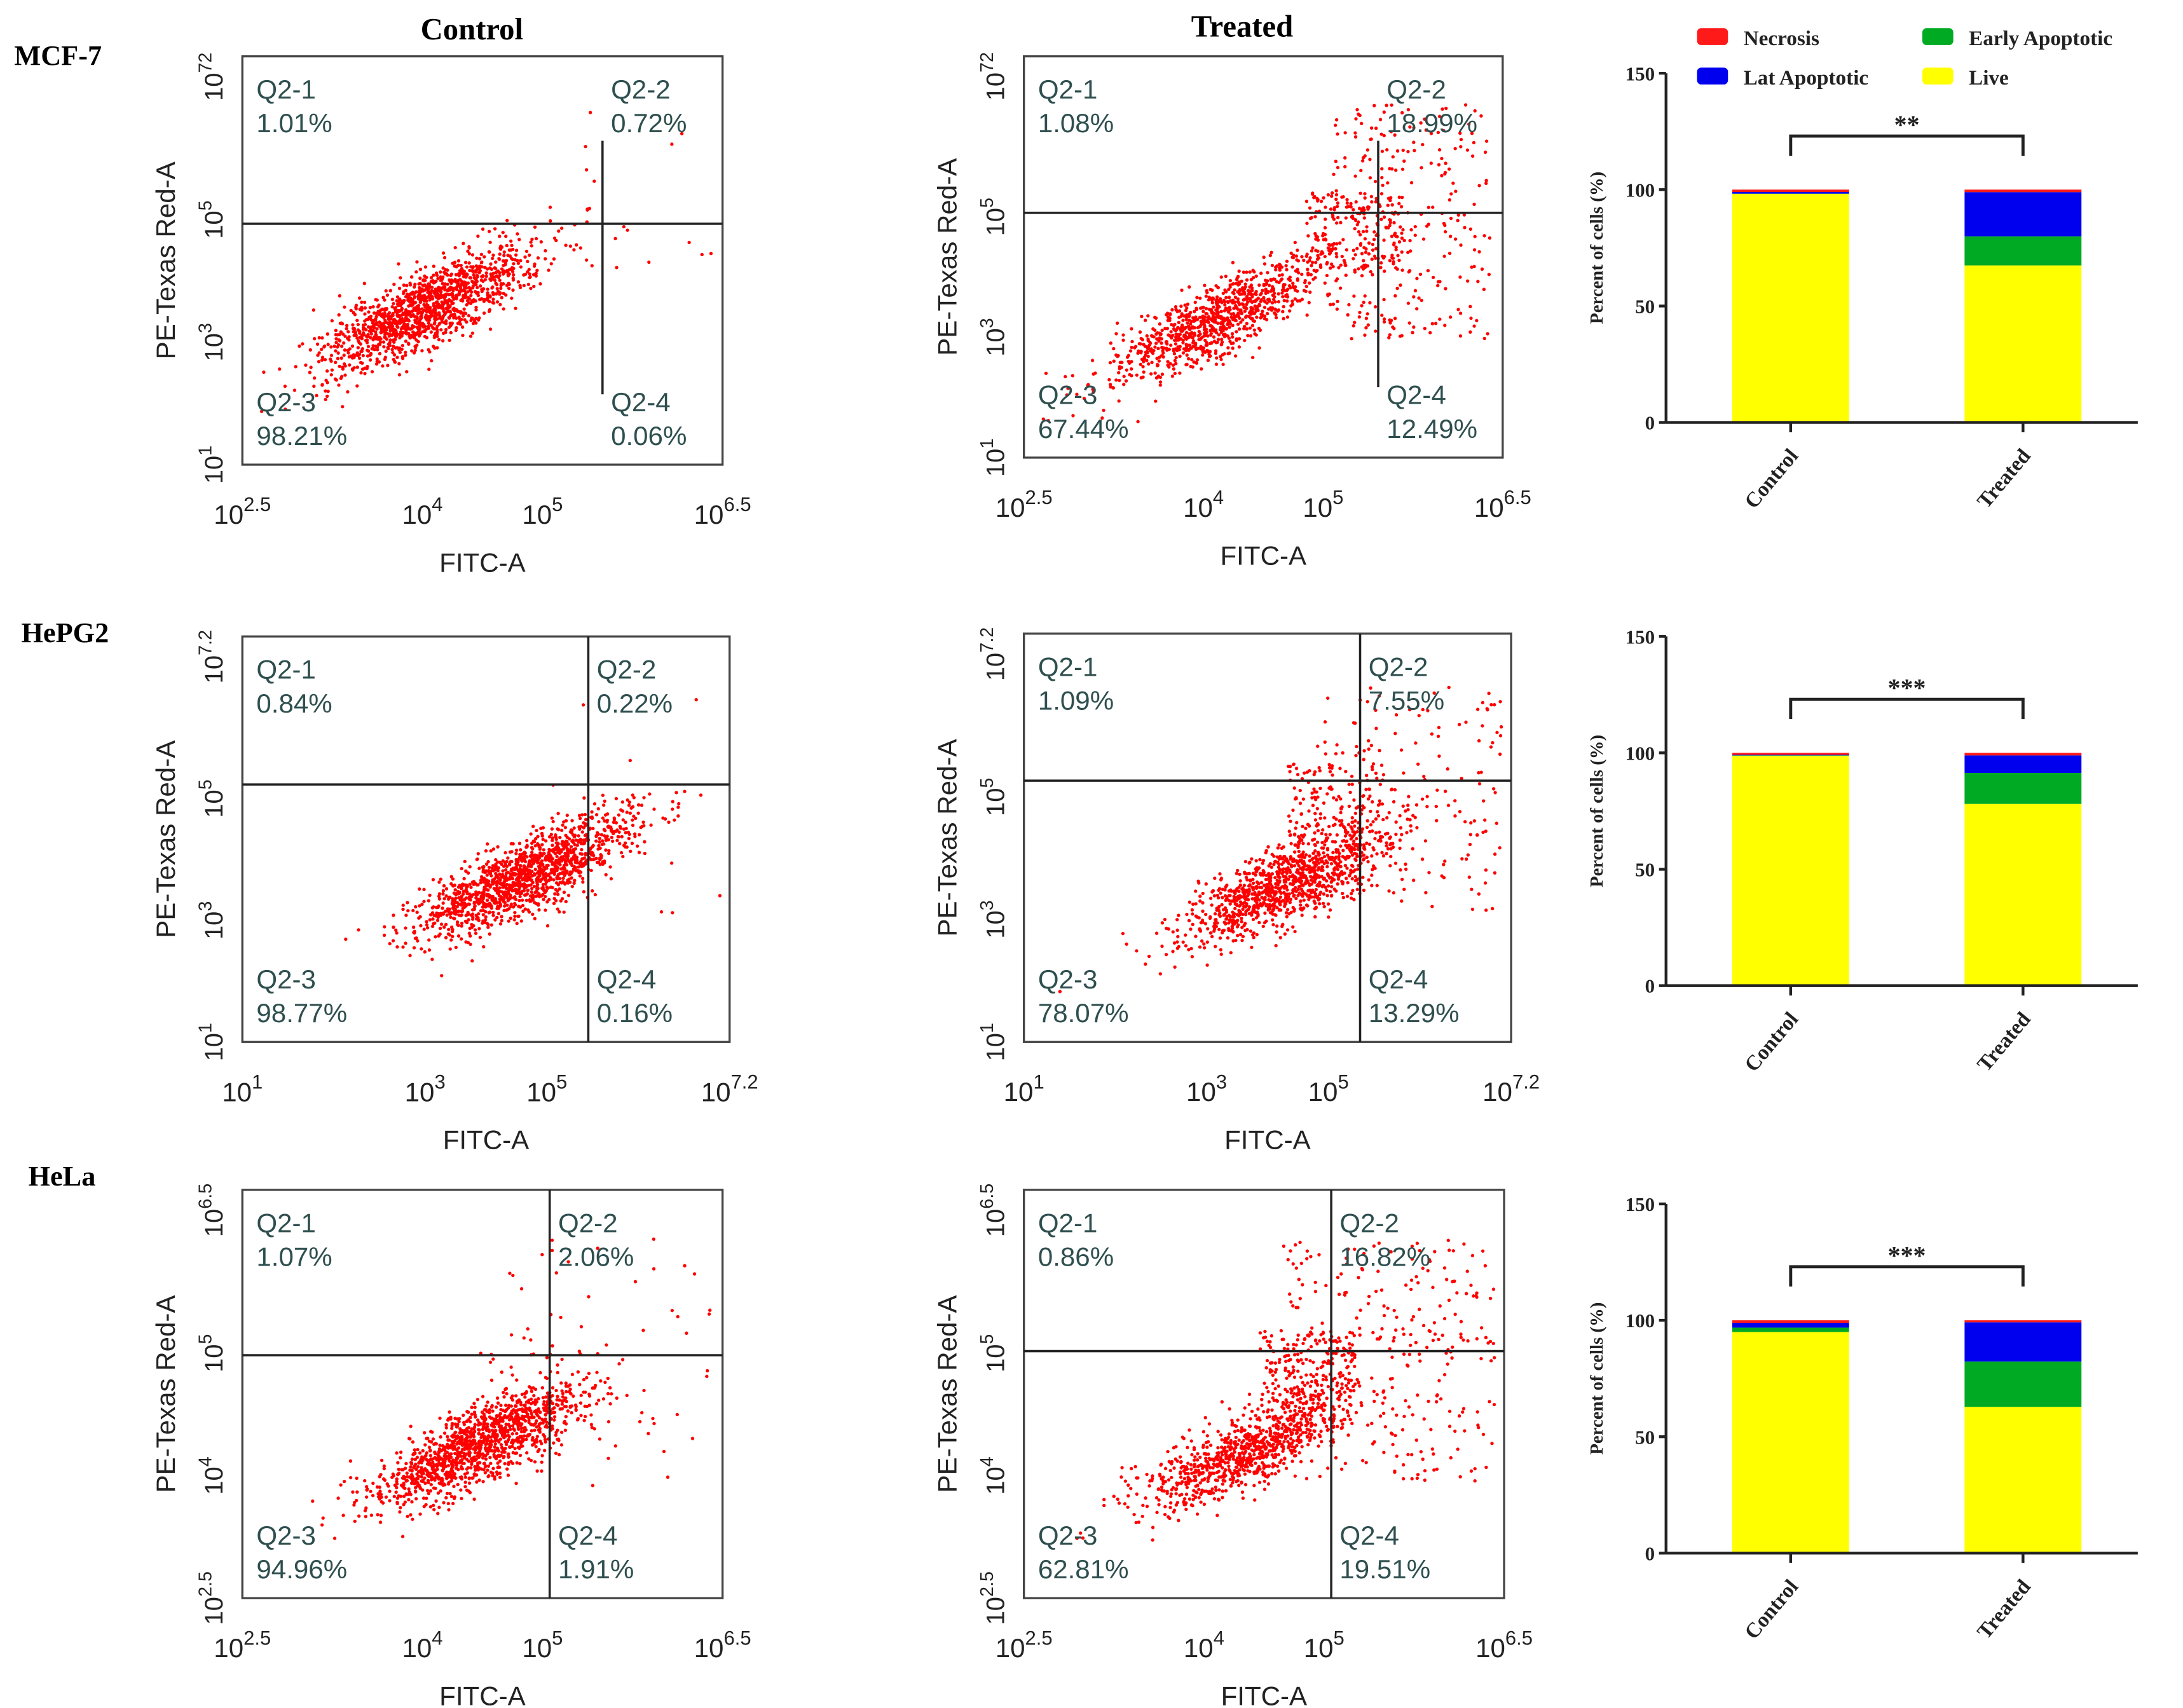 The width and height of the screenshot is (2183, 1708). I want to click on x-tick-label: 10⁴, so click(422, 511).